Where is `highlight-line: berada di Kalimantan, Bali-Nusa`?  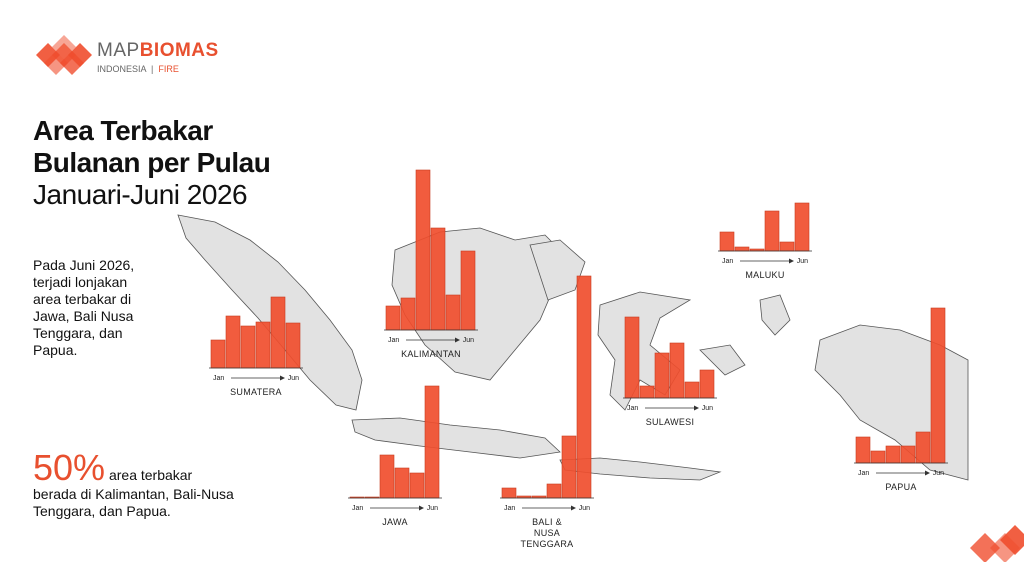
highlight-line: berada di Kalimantan, Bali-Nusa is located at coordinates (133, 494).